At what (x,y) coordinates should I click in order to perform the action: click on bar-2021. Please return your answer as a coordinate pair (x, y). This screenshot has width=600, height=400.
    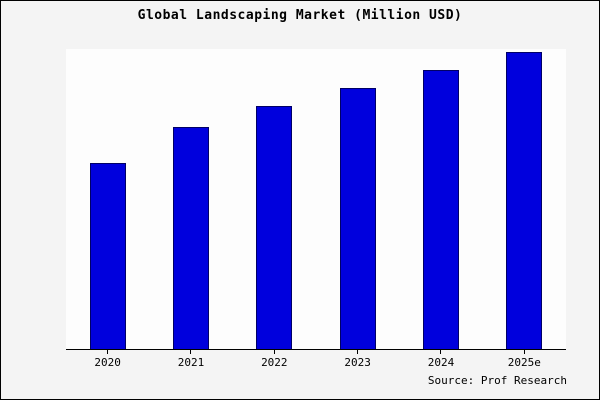
    Looking at the image, I should click on (190, 238).